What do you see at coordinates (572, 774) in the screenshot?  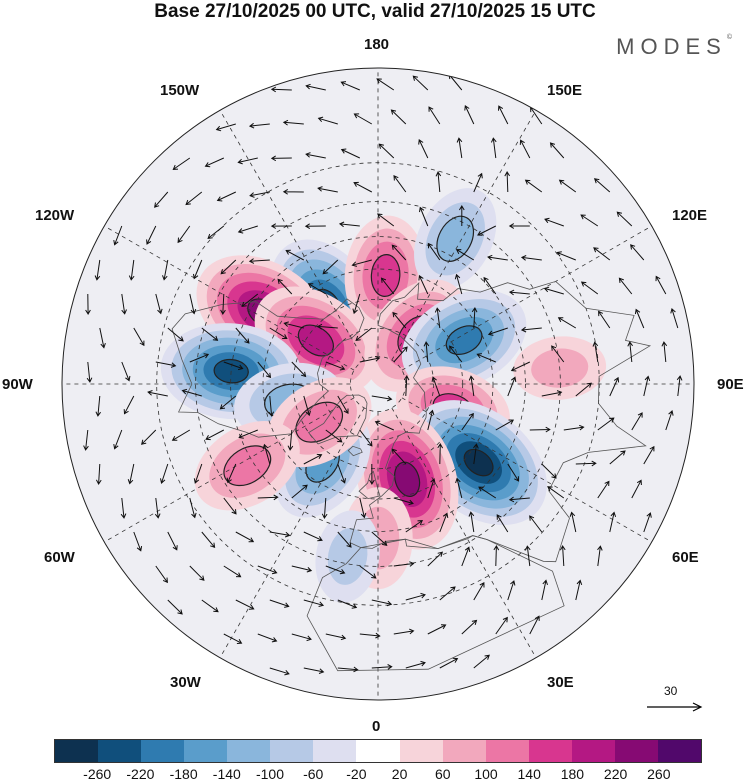 I see `colorbar-tick-label: 180` at bounding box center [572, 774].